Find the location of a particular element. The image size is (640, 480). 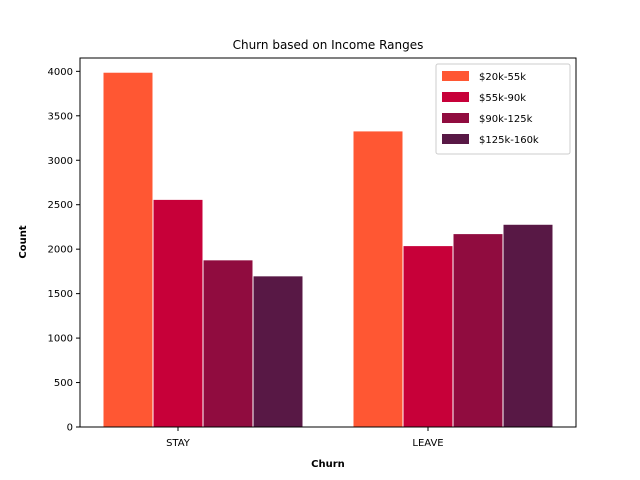

legend: $20k-55k $55k-90k $90k-125k $125k-160k is located at coordinates (503, 109).